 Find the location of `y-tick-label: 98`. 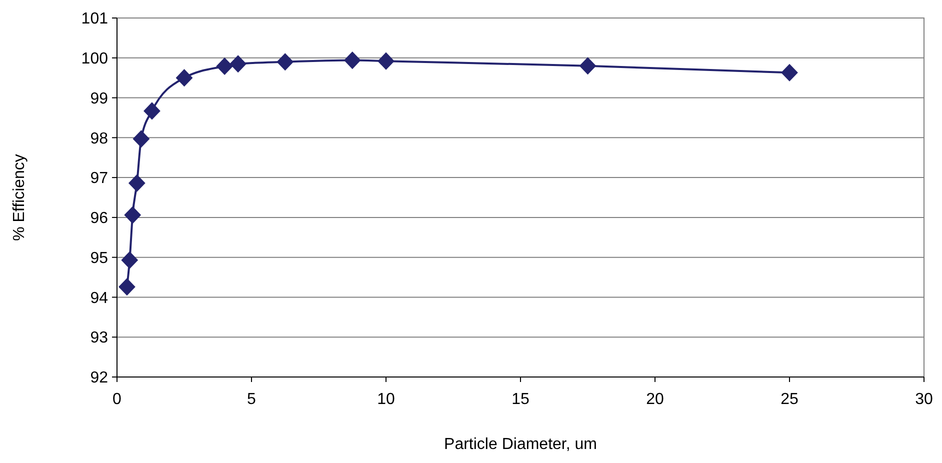

y-tick-label: 98 is located at coordinates (99, 139).